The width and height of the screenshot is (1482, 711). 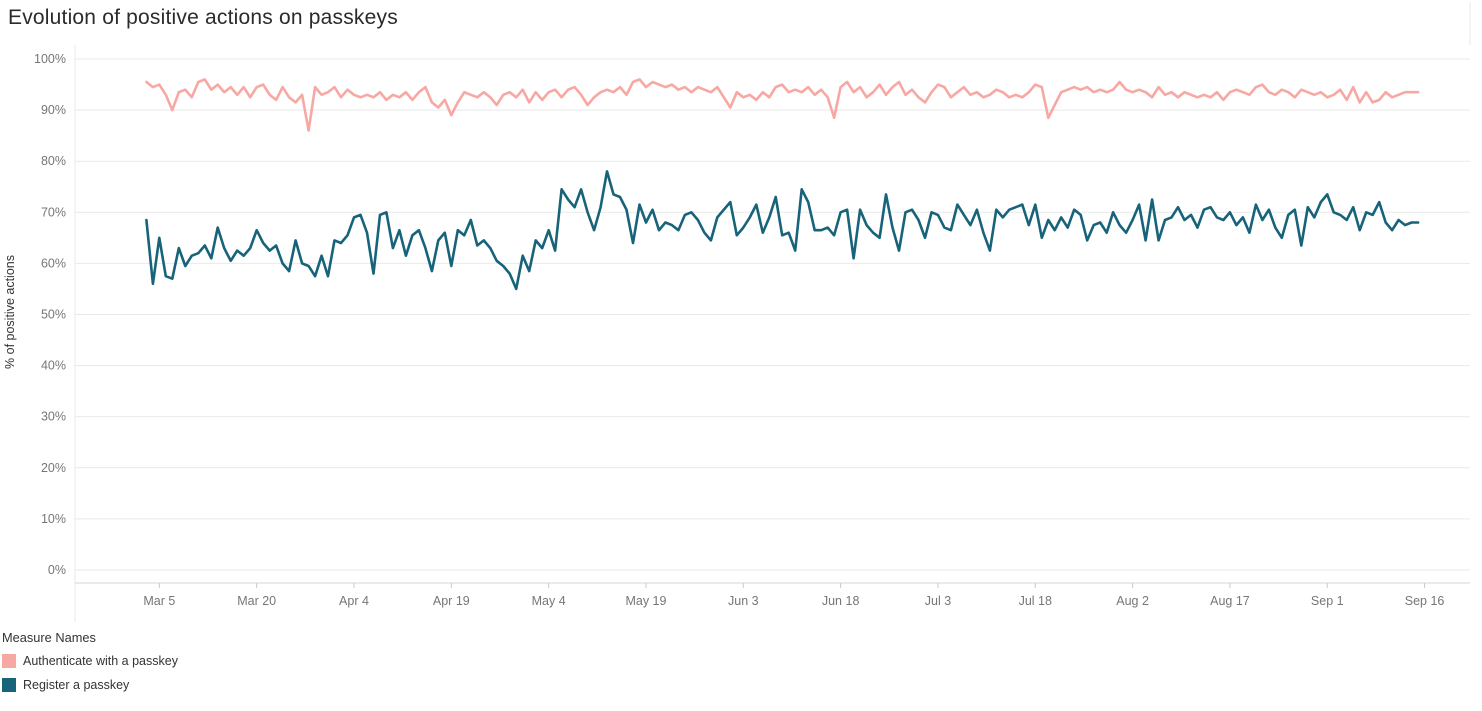 What do you see at coordinates (1425, 601) in the screenshot?
I see `x-axis-tick-label: Sep 16` at bounding box center [1425, 601].